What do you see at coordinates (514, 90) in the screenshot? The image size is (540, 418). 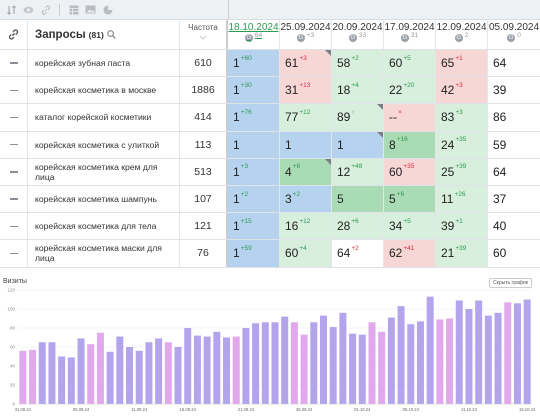 I see `position-cell: 39` at bounding box center [514, 90].